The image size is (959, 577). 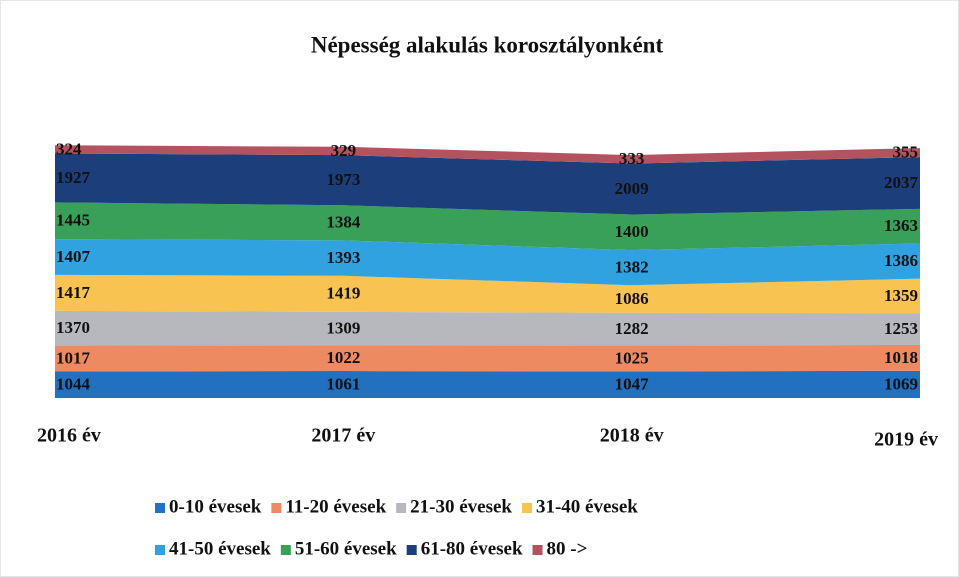 What do you see at coordinates (215, 506) in the screenshot?
I see `legend-label: 0-10 évesek` at bounding box center [215, 506].